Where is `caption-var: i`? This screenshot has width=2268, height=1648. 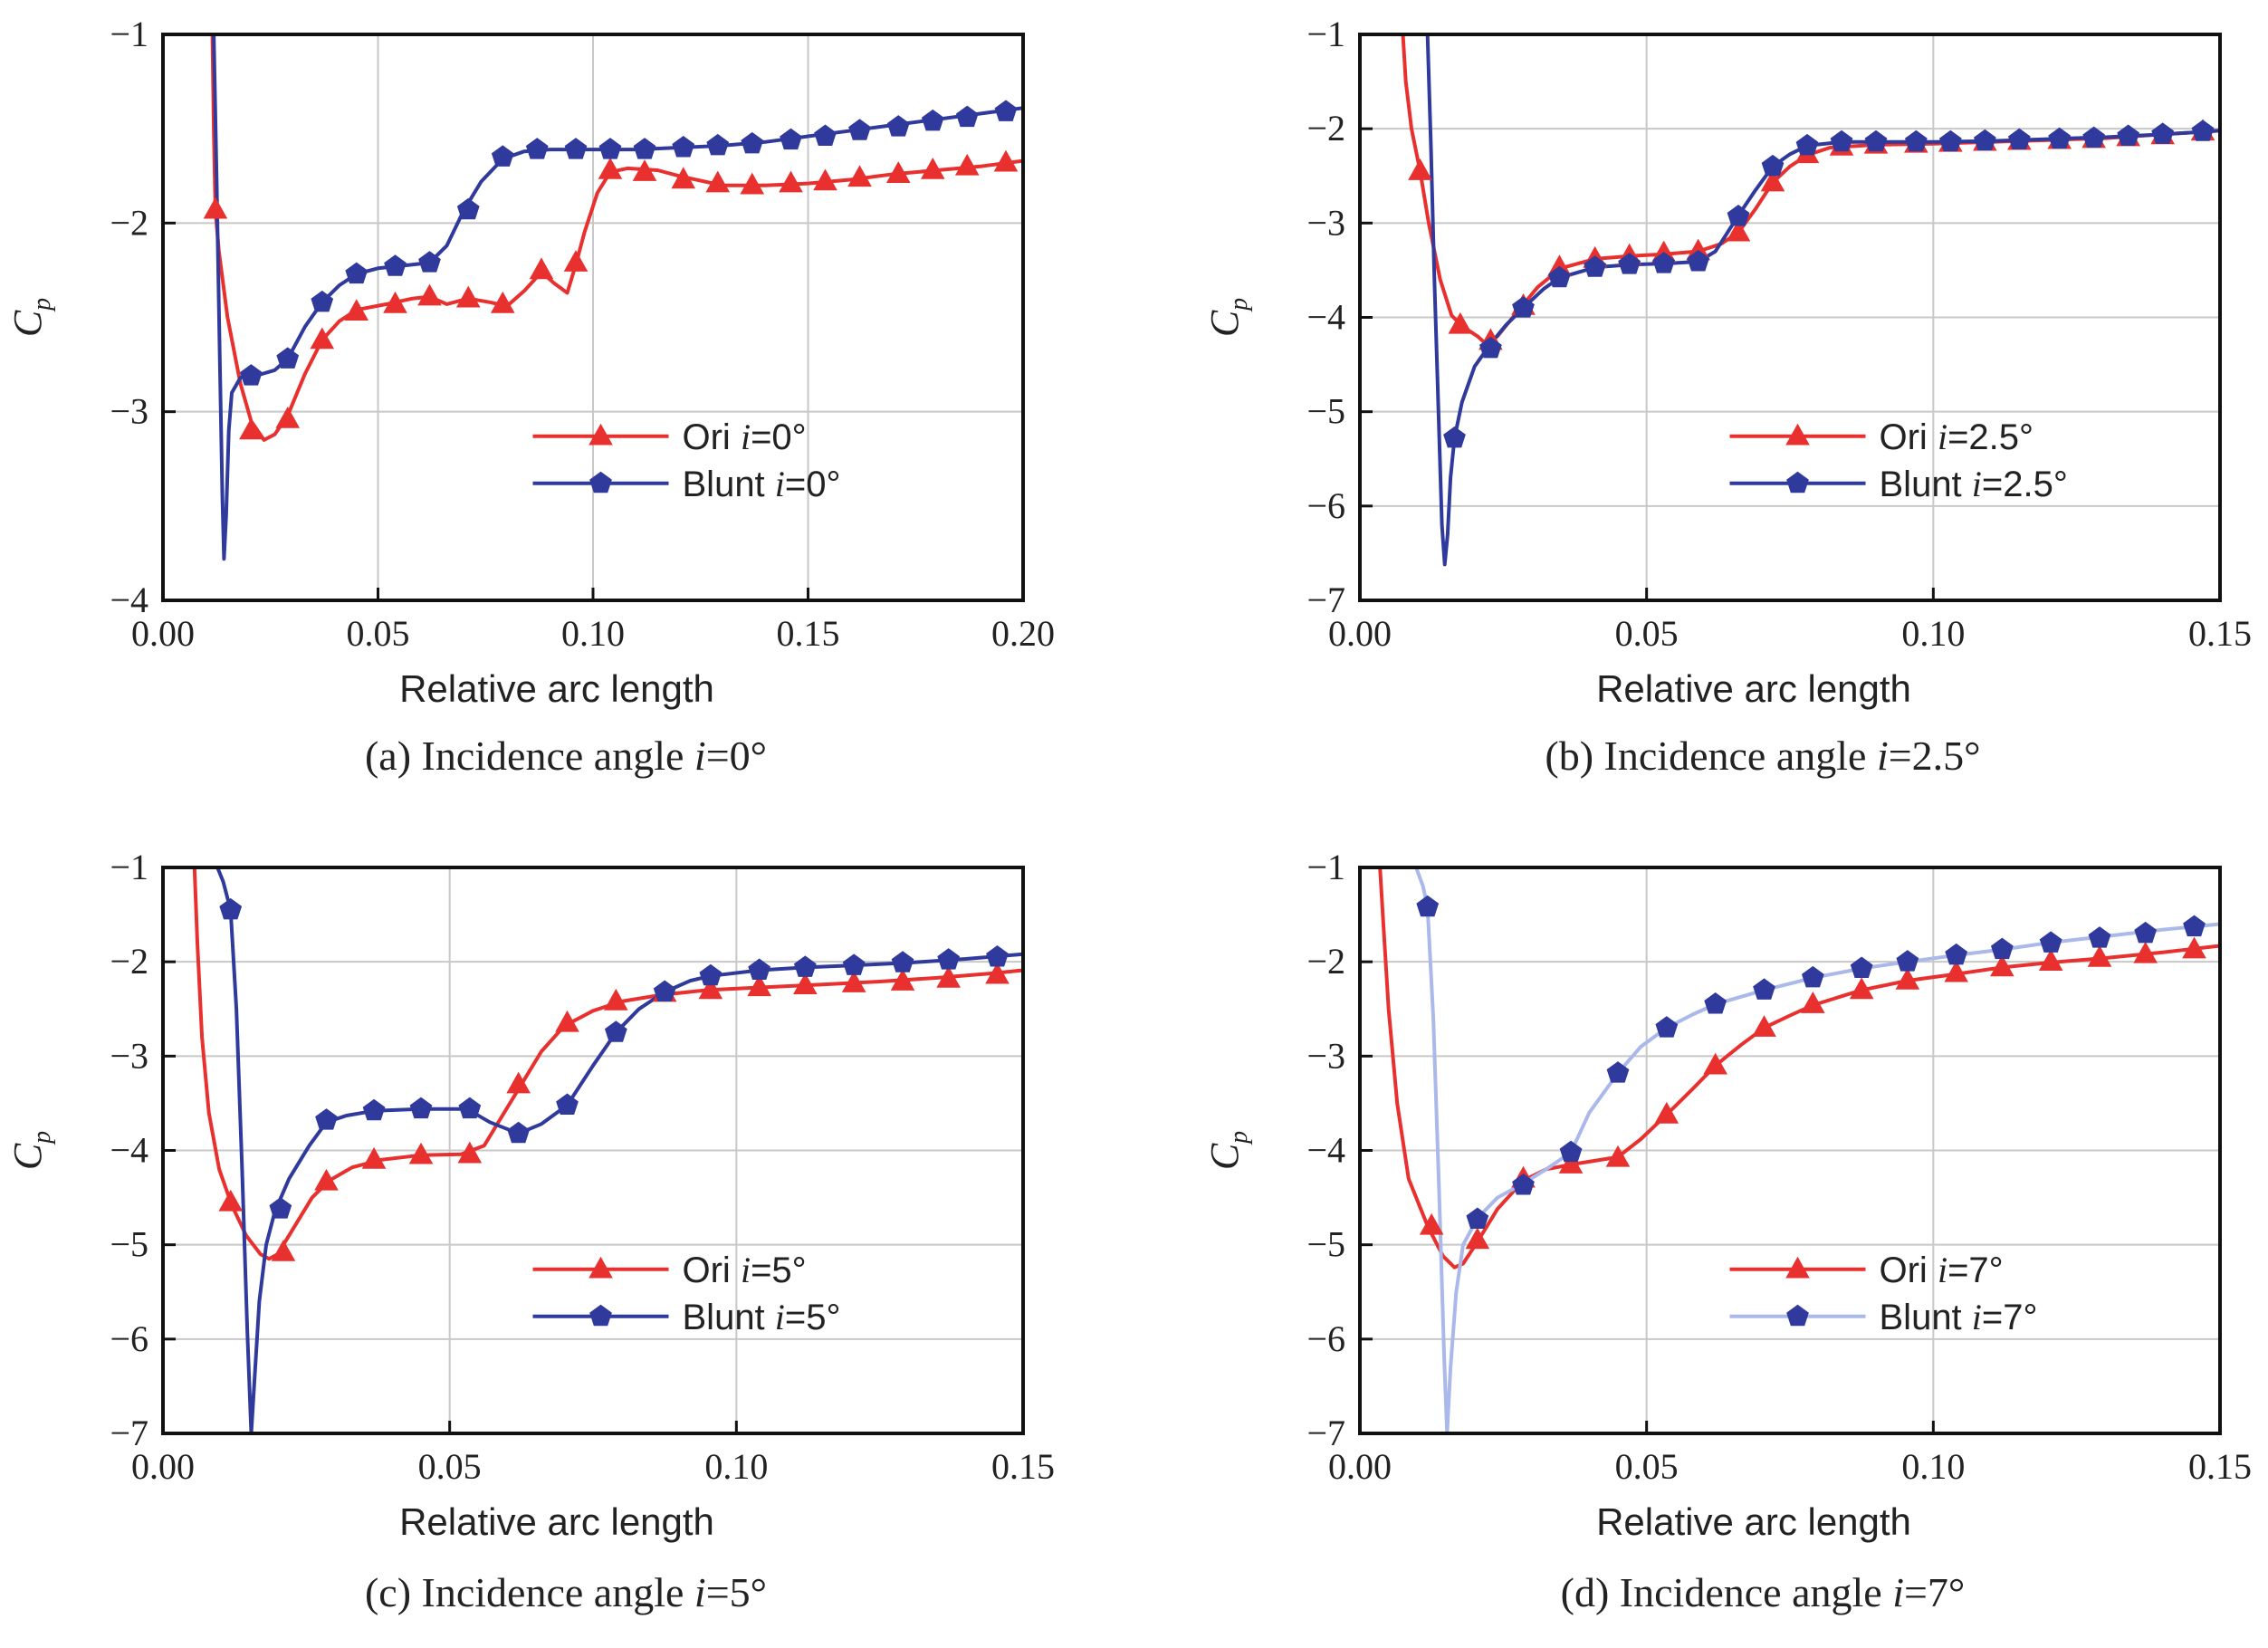 caption-var: i is located at coordinates (700, 756).